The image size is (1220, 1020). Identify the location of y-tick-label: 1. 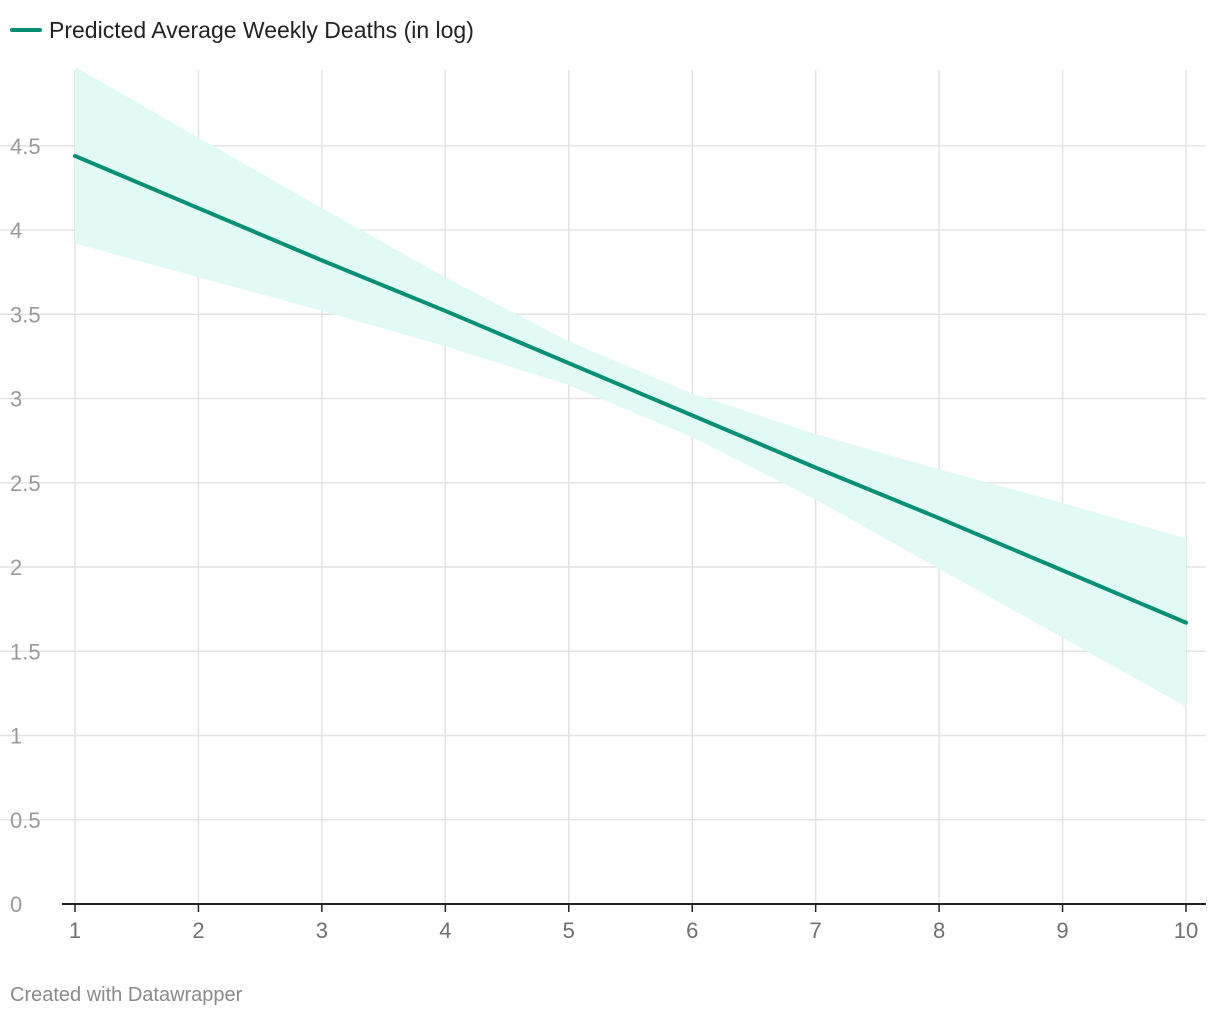
(16, 736).